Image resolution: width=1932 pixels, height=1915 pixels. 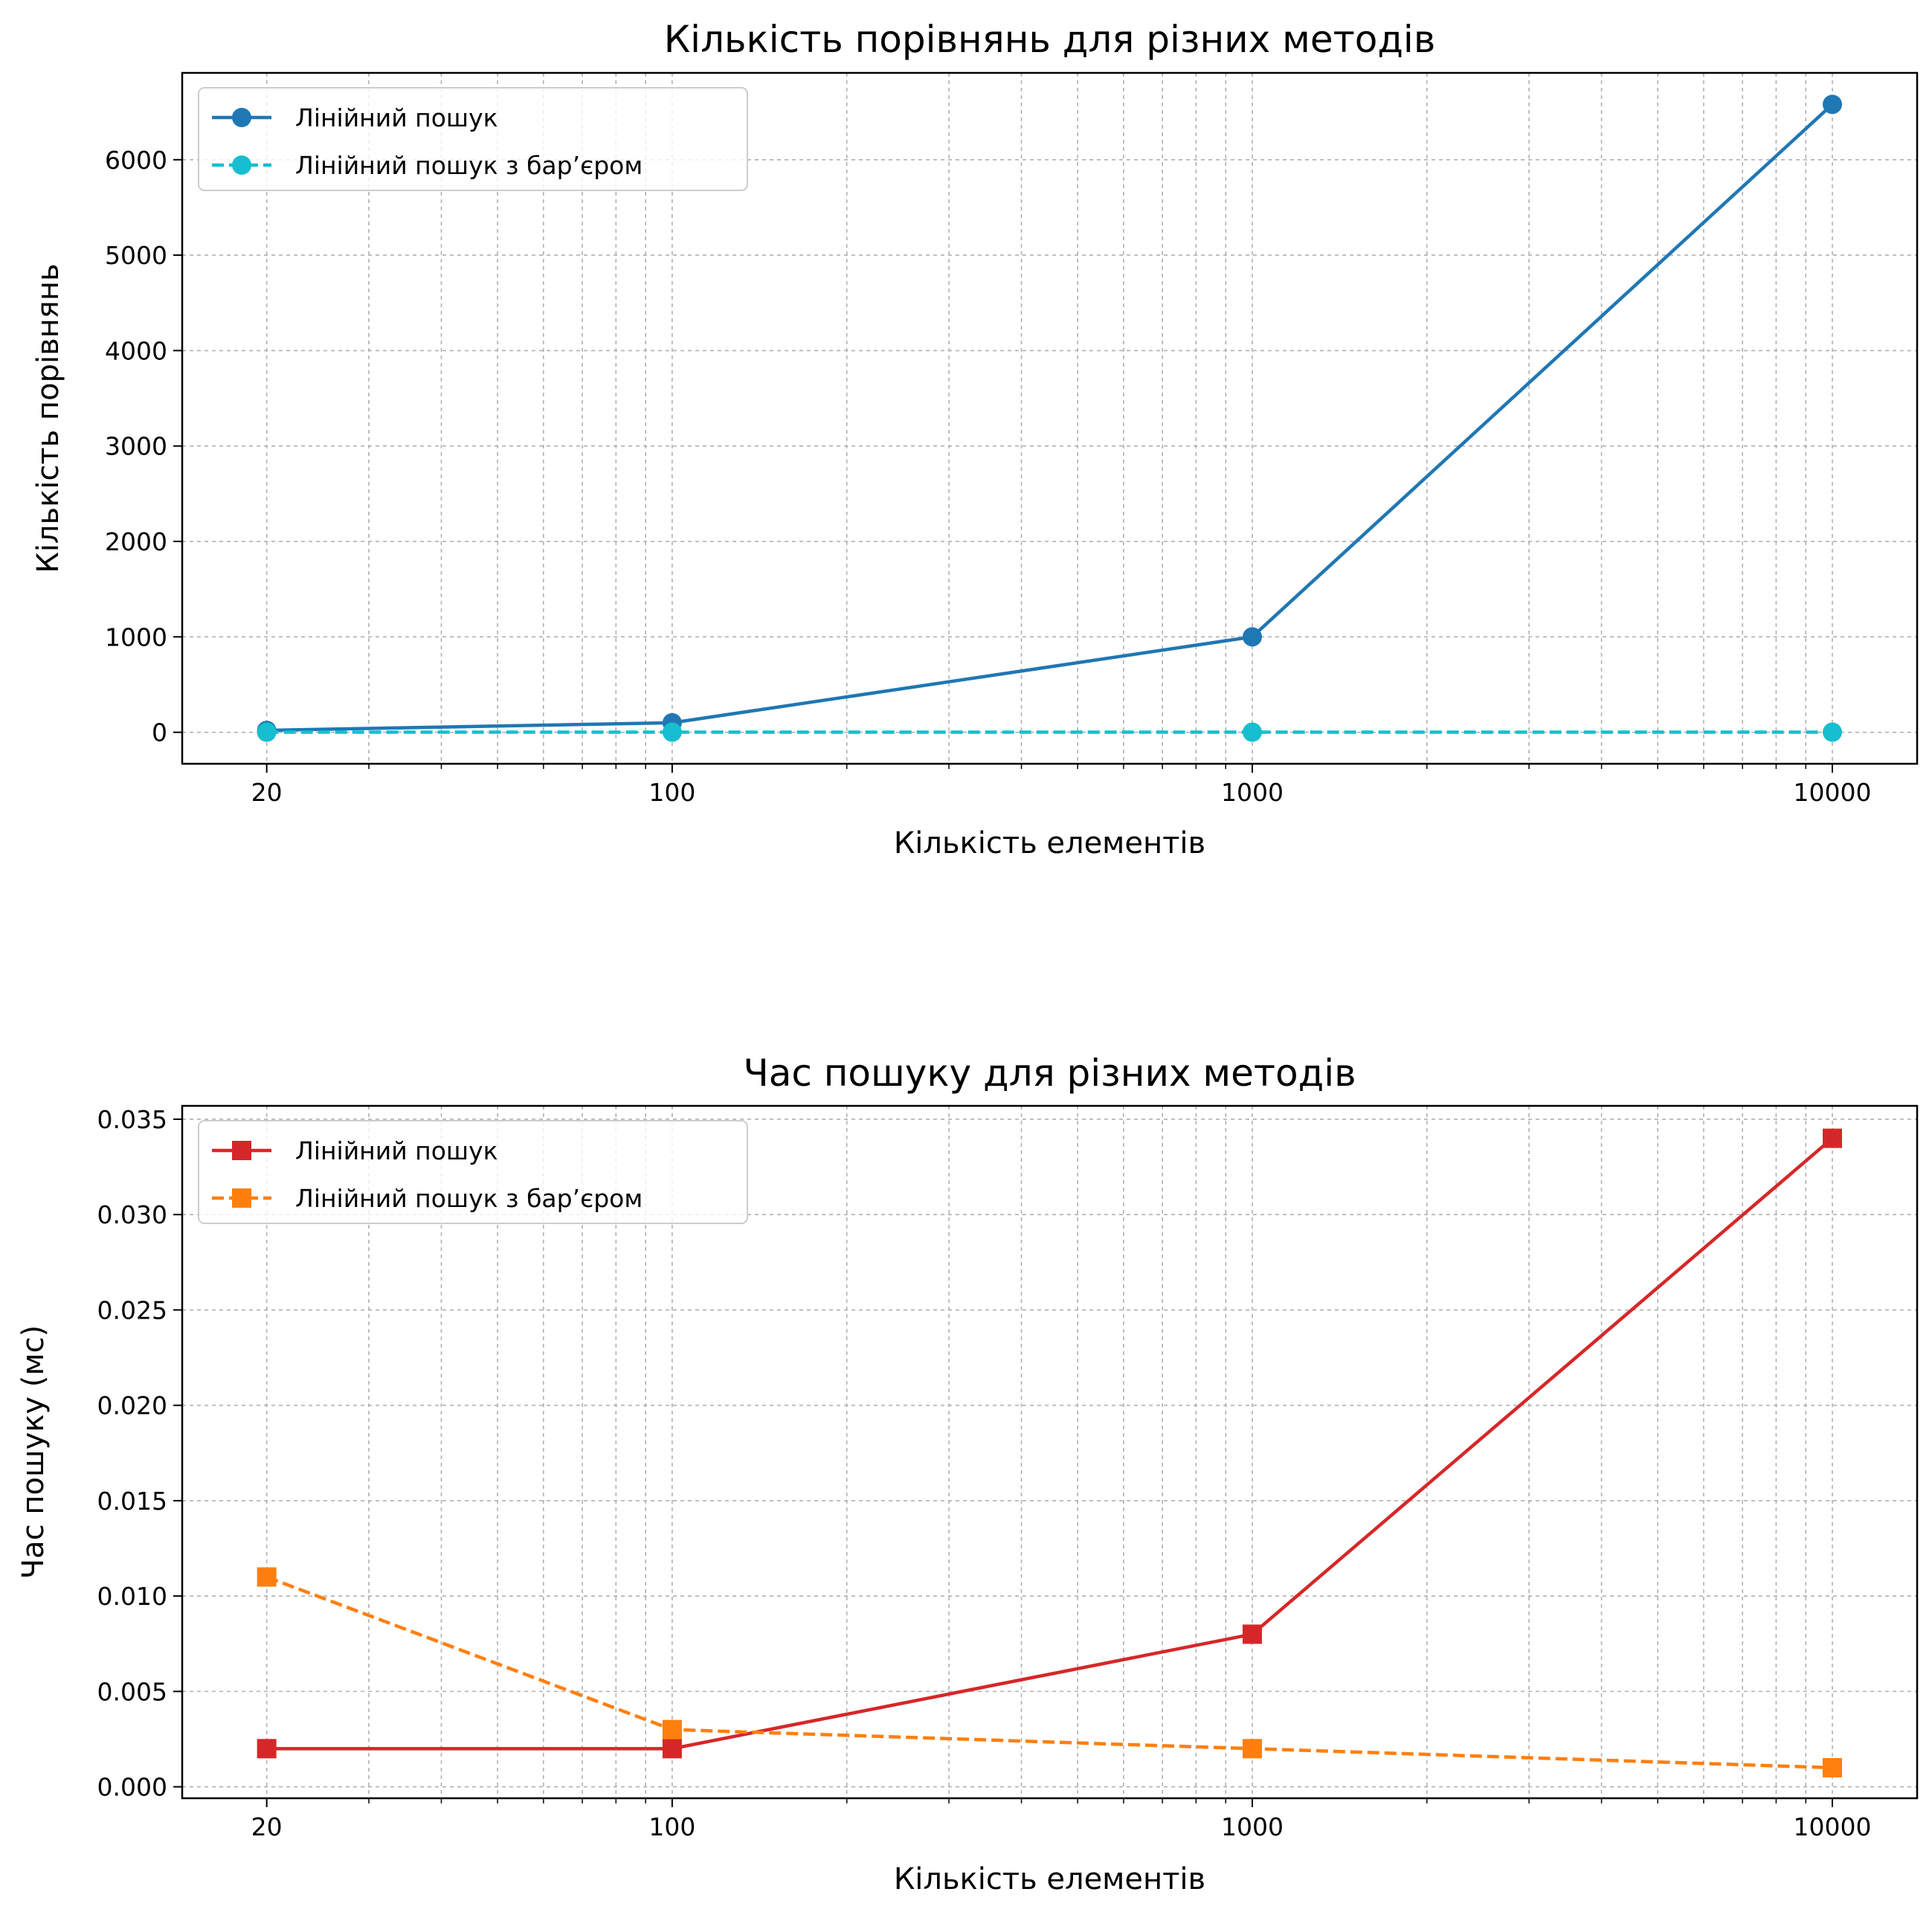 I want to click on y-tick-label: 0.035, so click(x=132, y=1119).